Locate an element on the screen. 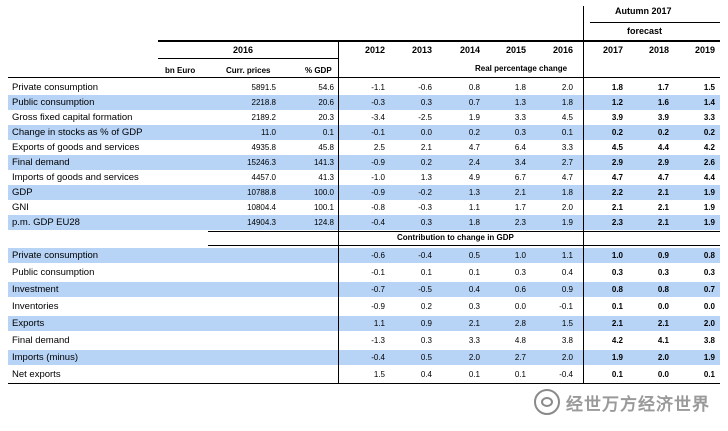  value-cell-2013: 0.2 is located at coordinates (426, 162).